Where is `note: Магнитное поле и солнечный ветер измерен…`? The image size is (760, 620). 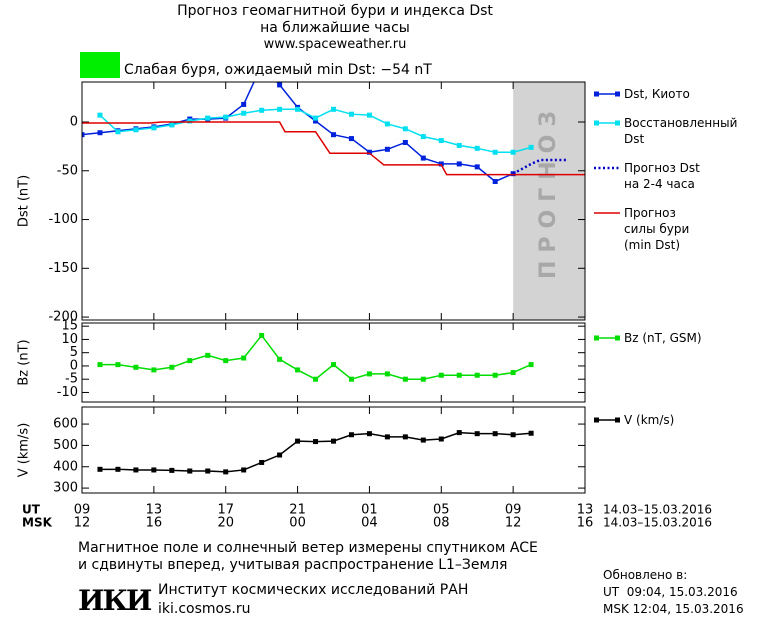 note: Магнитное поле и солнечный ветер измерен… is located at coordinates (308, 548).